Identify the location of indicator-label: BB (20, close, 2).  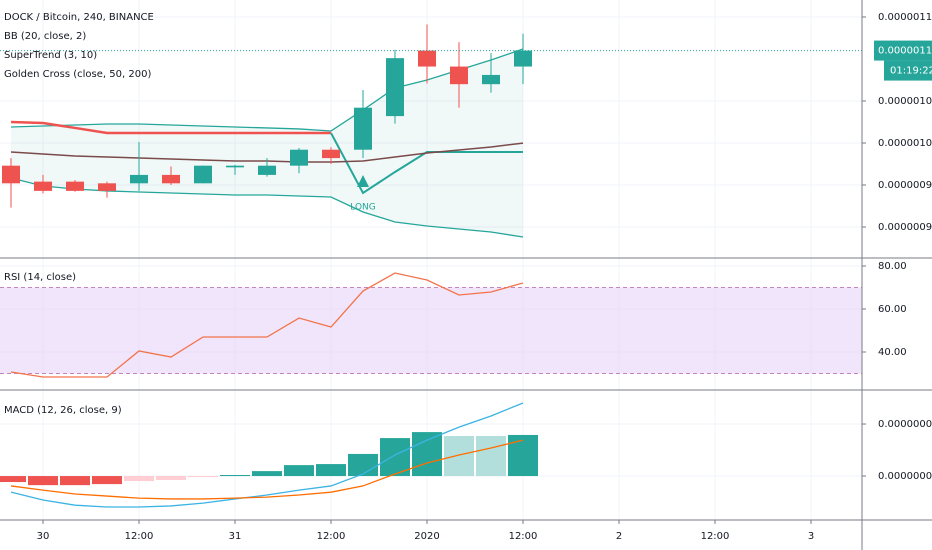
(45, 36).